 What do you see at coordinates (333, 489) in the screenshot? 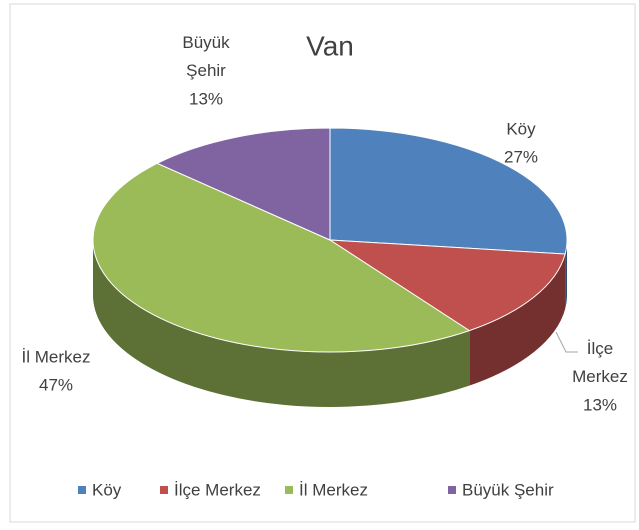
I see `legend-label: İl Merkez` at bounding box center [333, 489].